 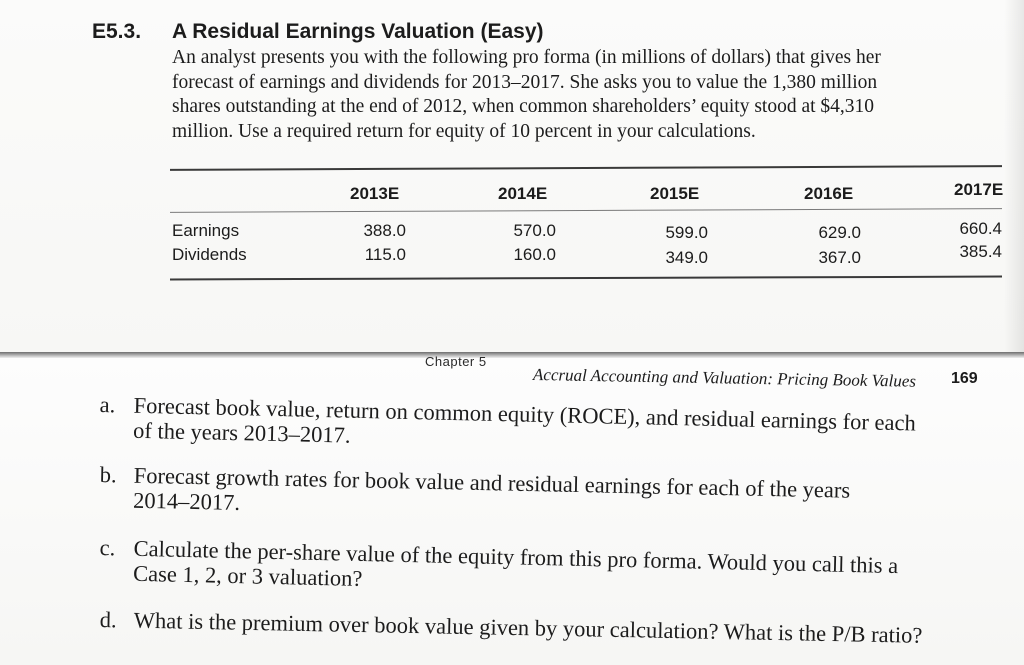 What do you see at coordinates (980, 228) in the screenshot?
I see `earnings-2017: 660.4` at bounding box center [980, 228].